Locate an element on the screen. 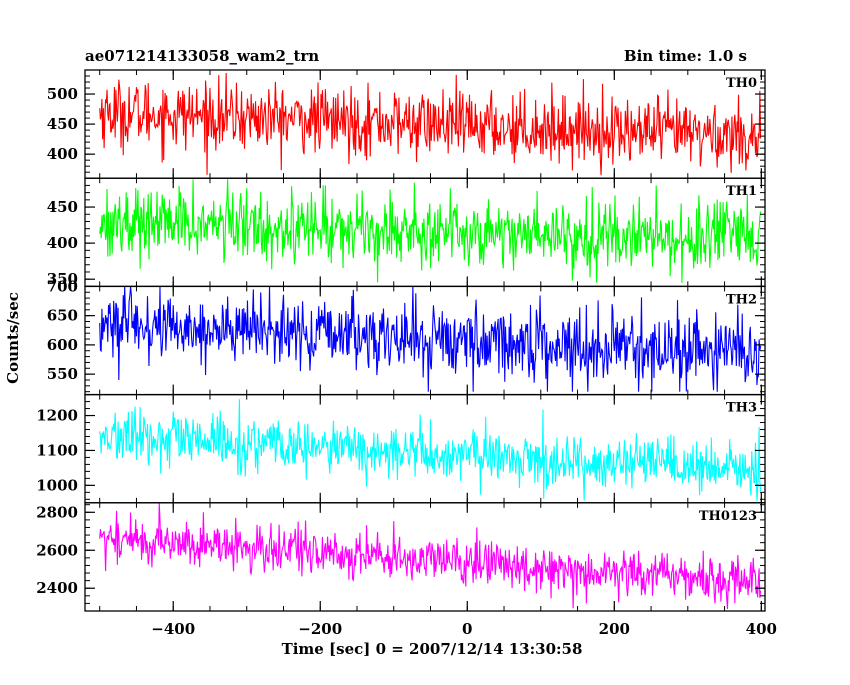 This screenshot has width=850, height=685. panel-th2: 550 600 650 700 TH2 is located at coordinates (406, 336).